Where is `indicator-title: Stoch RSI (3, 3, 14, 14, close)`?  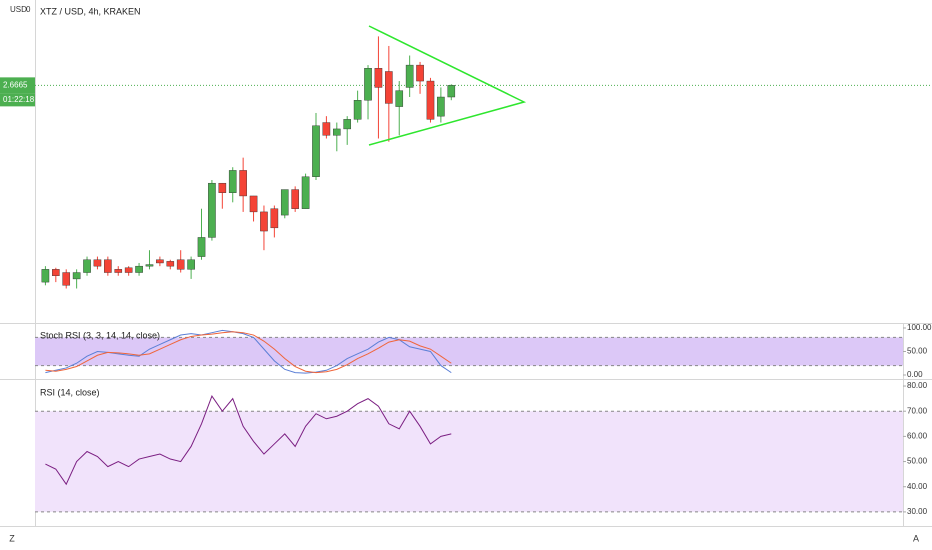
indicator-title: Stoch RSI (3, 3, 14, 14, close) is located at coordinates (100, 335).